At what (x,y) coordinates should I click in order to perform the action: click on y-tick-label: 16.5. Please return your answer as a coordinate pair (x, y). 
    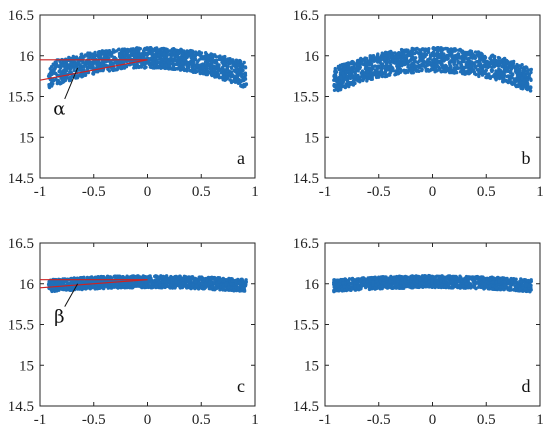
    Looking at the image, I should click on (21, 244).